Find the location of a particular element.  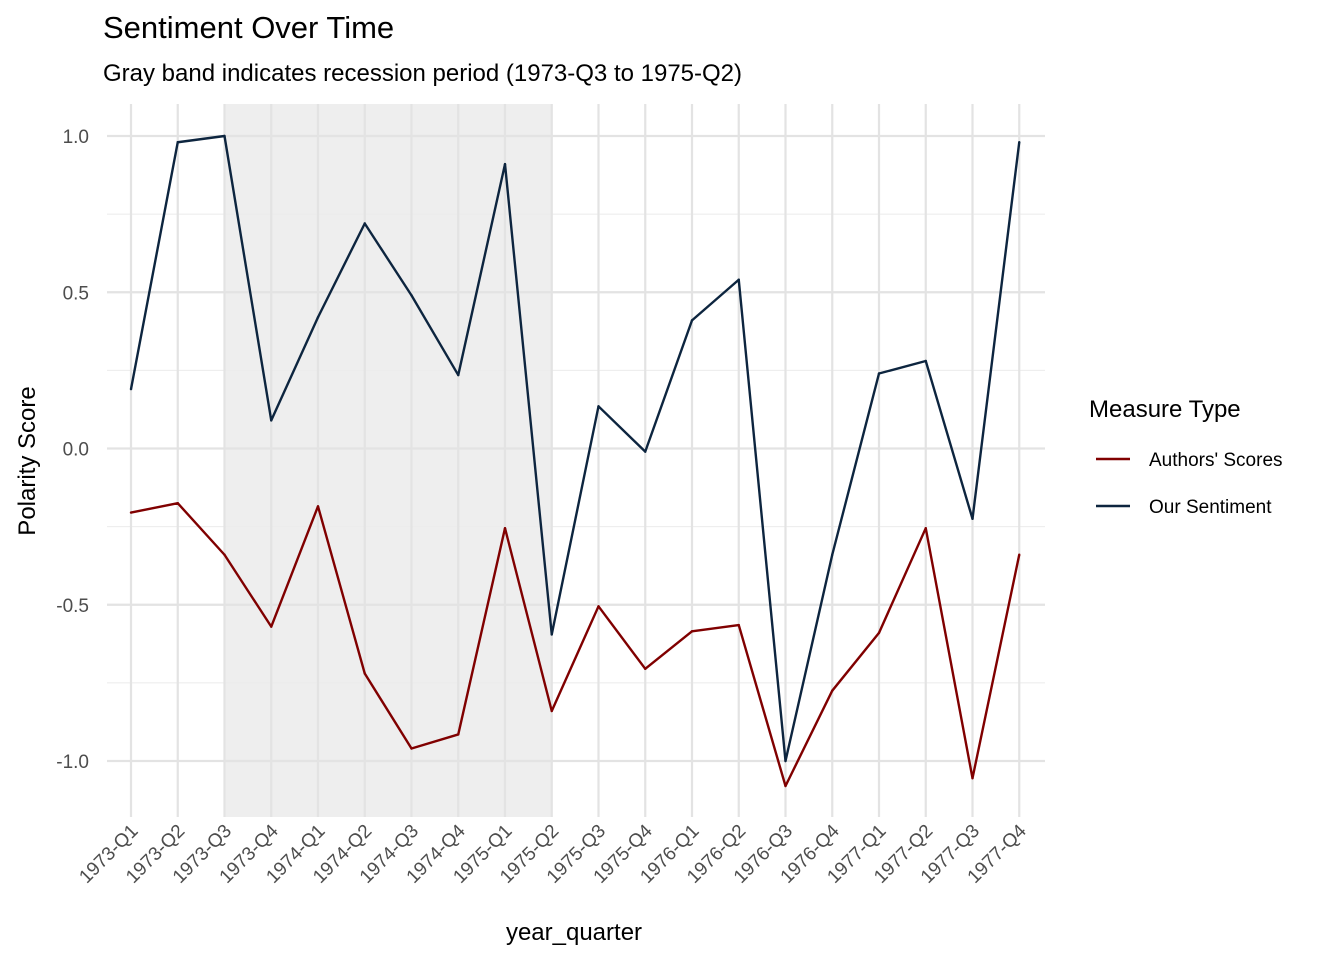

y-axis-title: Polarity Score is located at coordinates (27, 460).